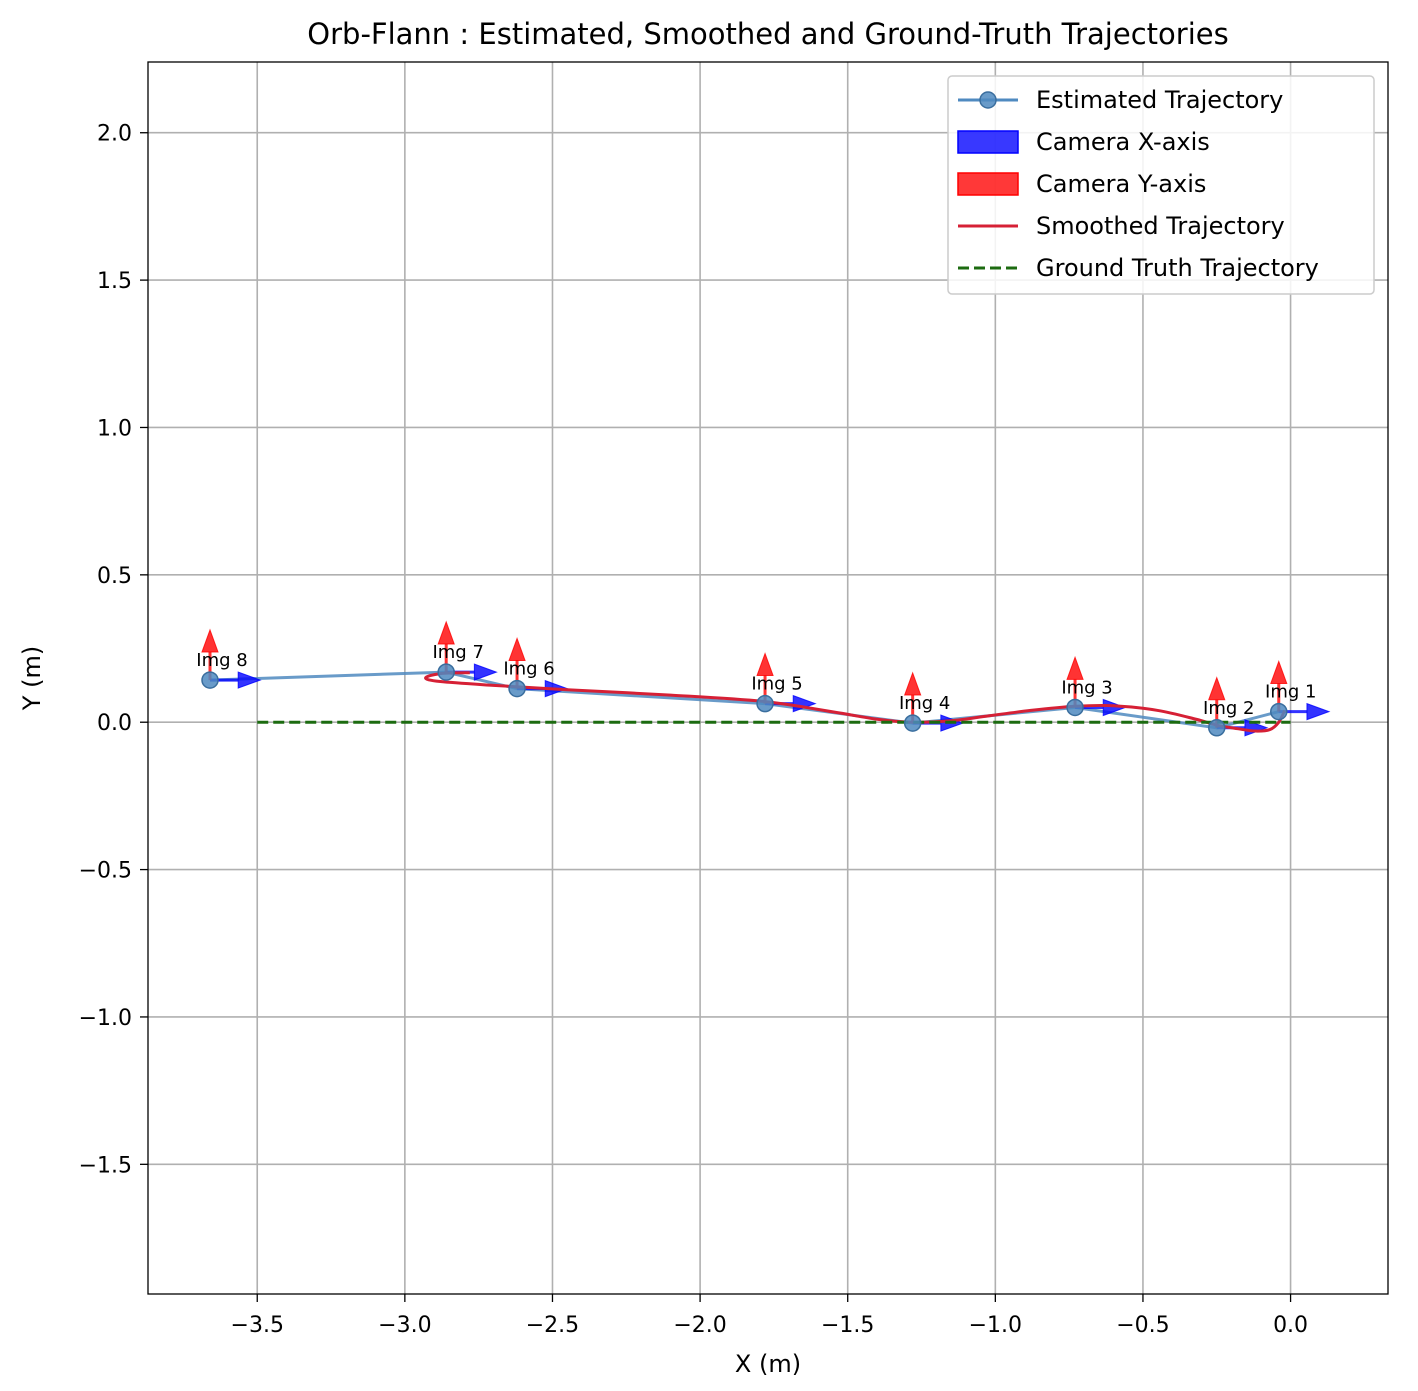  Describe the element at coordinates (1160, 226) in the screenshot. I see `legend-label: Smoothed Trajectory` at that location.